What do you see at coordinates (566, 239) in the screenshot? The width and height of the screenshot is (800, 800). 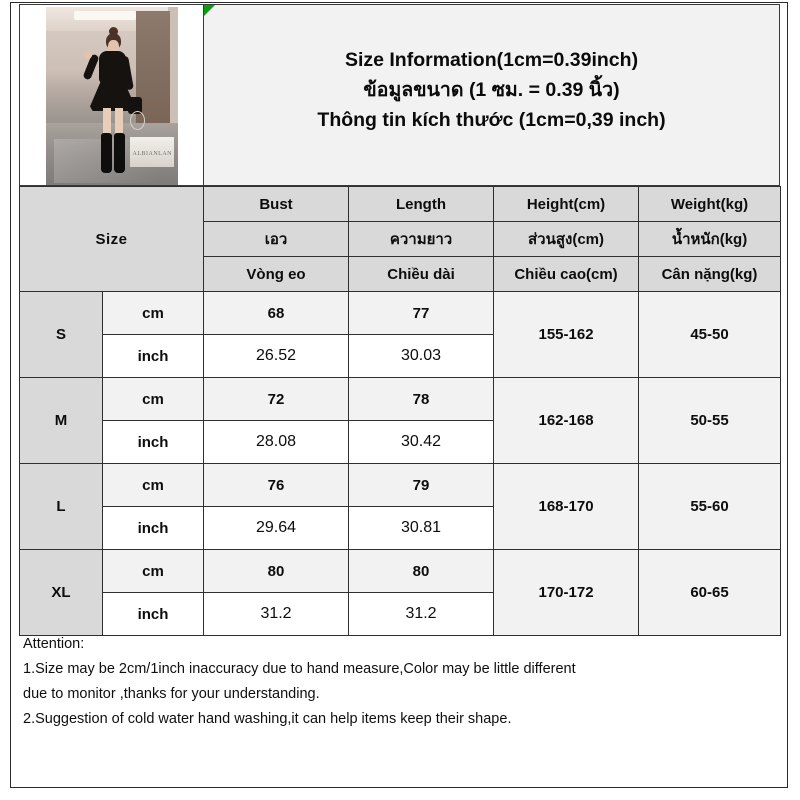 I see `col-header-height-th: ส่วนสูง(cm)` at bounding box center [566, 239].